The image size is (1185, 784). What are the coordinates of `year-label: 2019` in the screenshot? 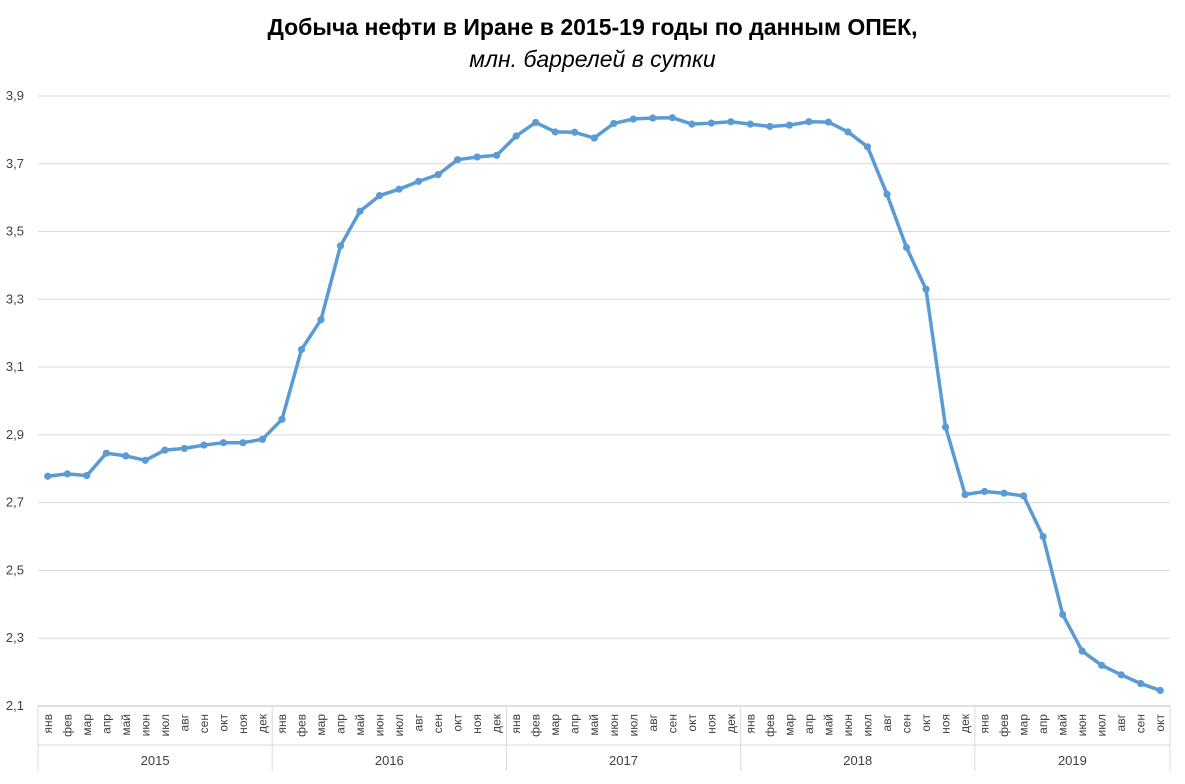 It's located at (1072, 760).